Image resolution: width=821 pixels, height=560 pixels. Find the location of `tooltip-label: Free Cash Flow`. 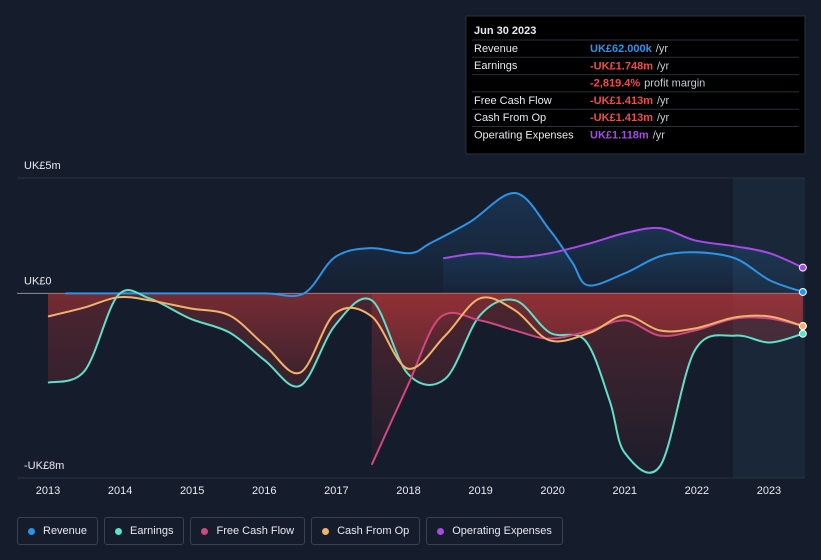

tooltip-label: Free Cash Flow is located at coordinates (513, 101).